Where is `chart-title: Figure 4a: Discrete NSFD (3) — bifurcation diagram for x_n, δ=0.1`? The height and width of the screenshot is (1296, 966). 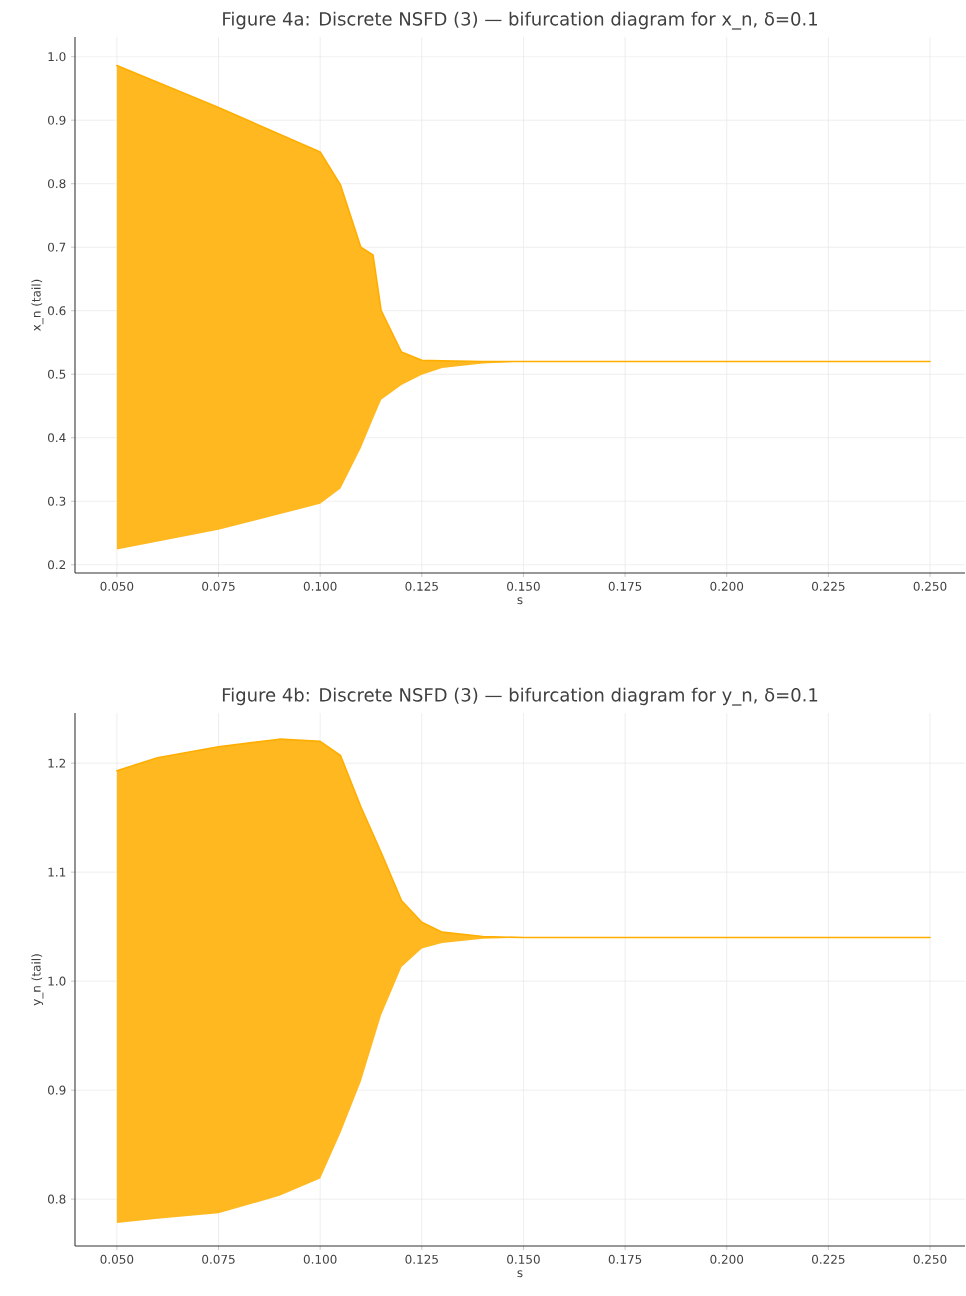 chart-title: Figure 4a: Discrete NSFD (3) — bifurcation diagram for x_n, δ=0.1 is located at coordinates (520, 20).